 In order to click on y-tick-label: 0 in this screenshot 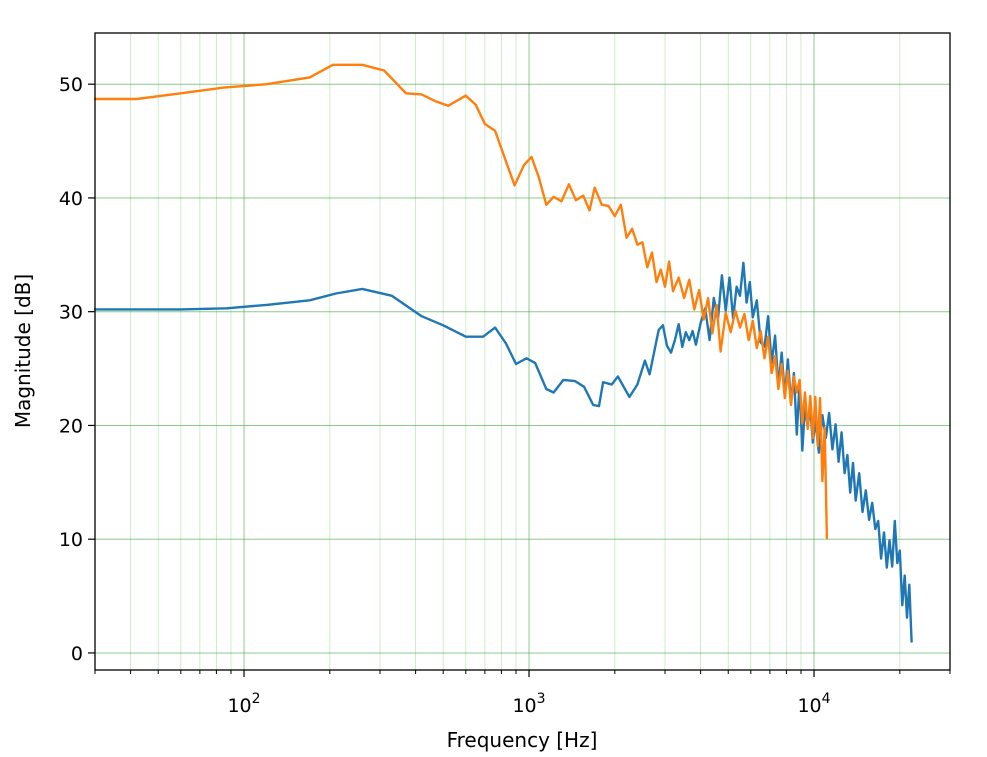, I will do `click(77, 654)`.